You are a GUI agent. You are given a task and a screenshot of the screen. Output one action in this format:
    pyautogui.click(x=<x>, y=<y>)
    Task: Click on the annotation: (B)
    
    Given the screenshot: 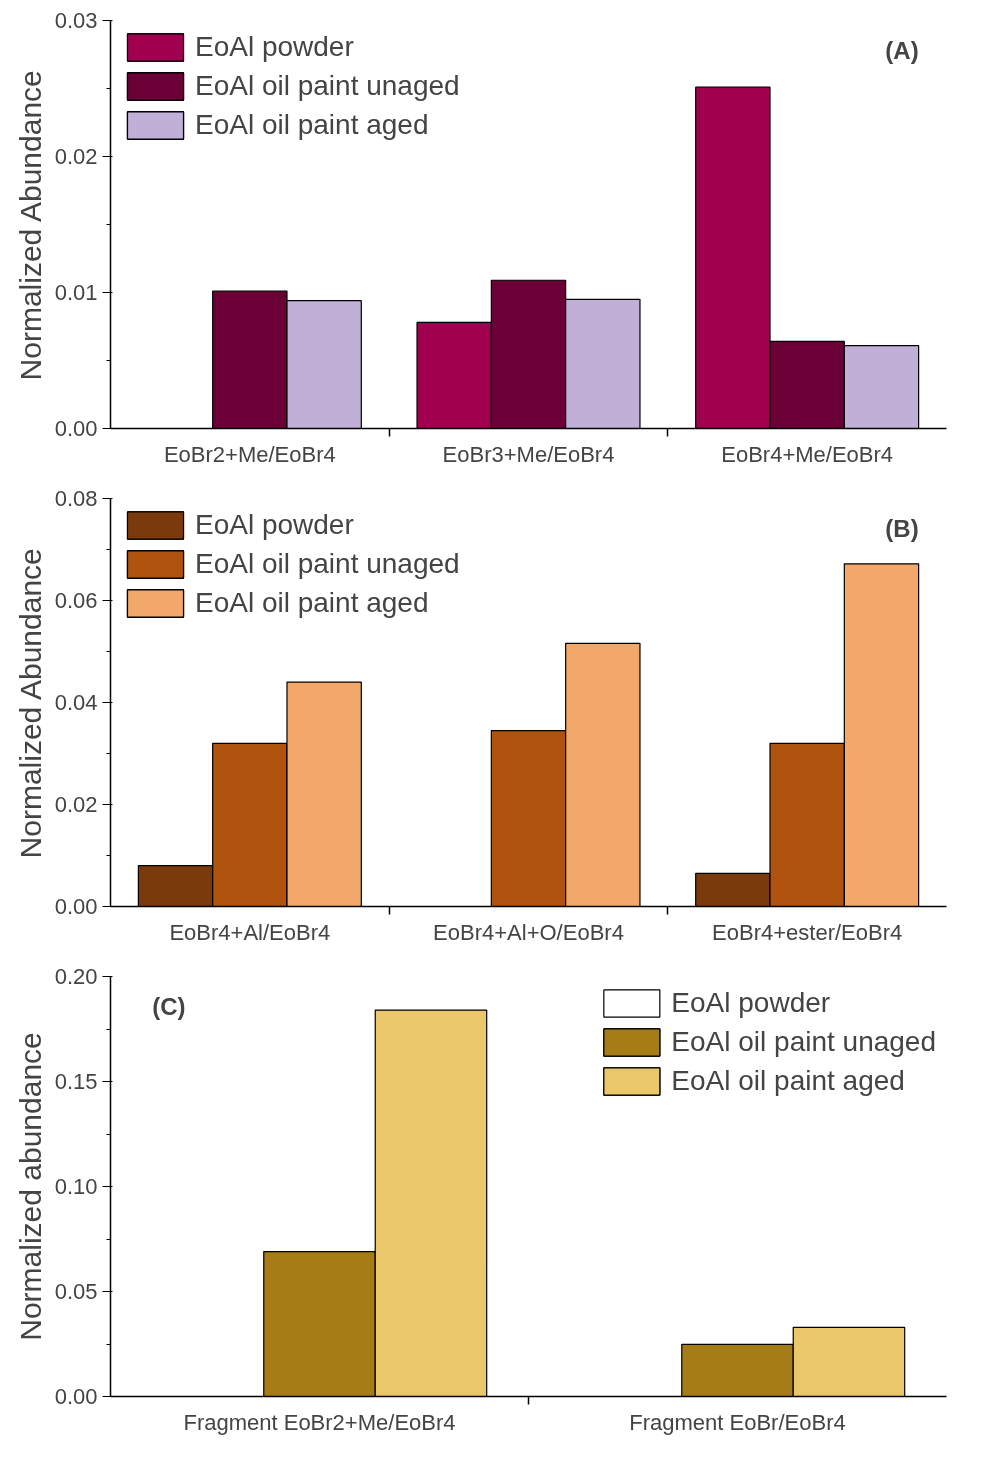 What is the action you would take?
    pyautogui.click(x=902, y=528)
    